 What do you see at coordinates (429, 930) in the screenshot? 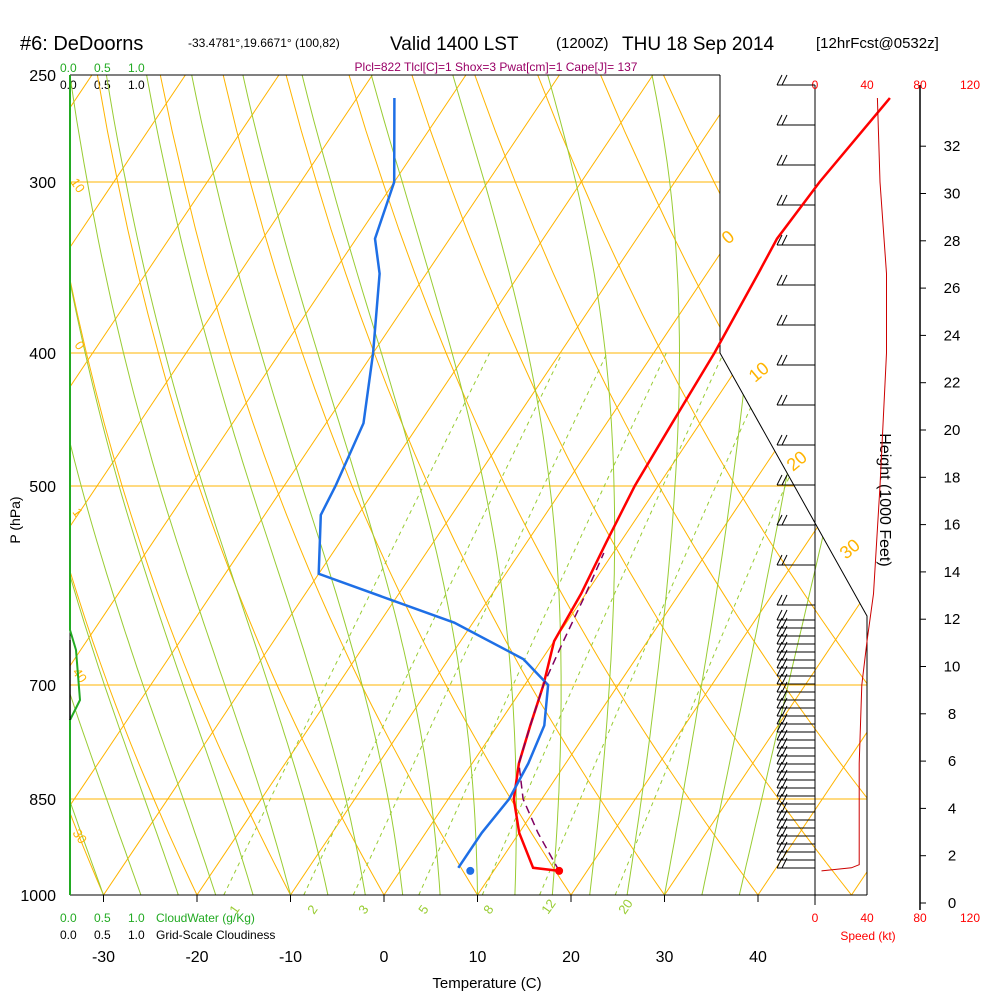
I see `x-tick-labels: -30 -20 -10 0 10 20 30 40` at bounding box center [429, 930].